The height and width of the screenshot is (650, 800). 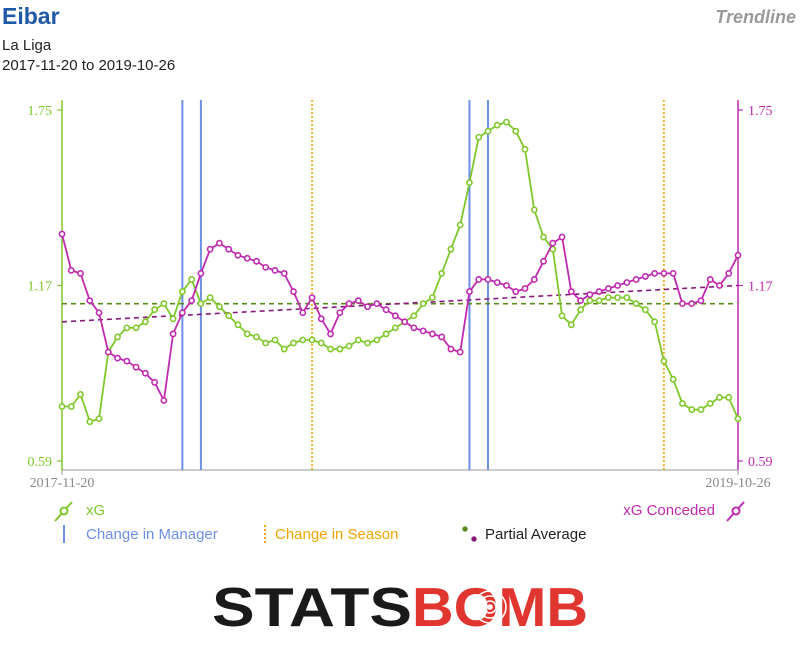 What do you see at coordinates (336, 534) in the screenshot?
I see `season-legend-label: Change in Season` at bounding box center [336, 534].